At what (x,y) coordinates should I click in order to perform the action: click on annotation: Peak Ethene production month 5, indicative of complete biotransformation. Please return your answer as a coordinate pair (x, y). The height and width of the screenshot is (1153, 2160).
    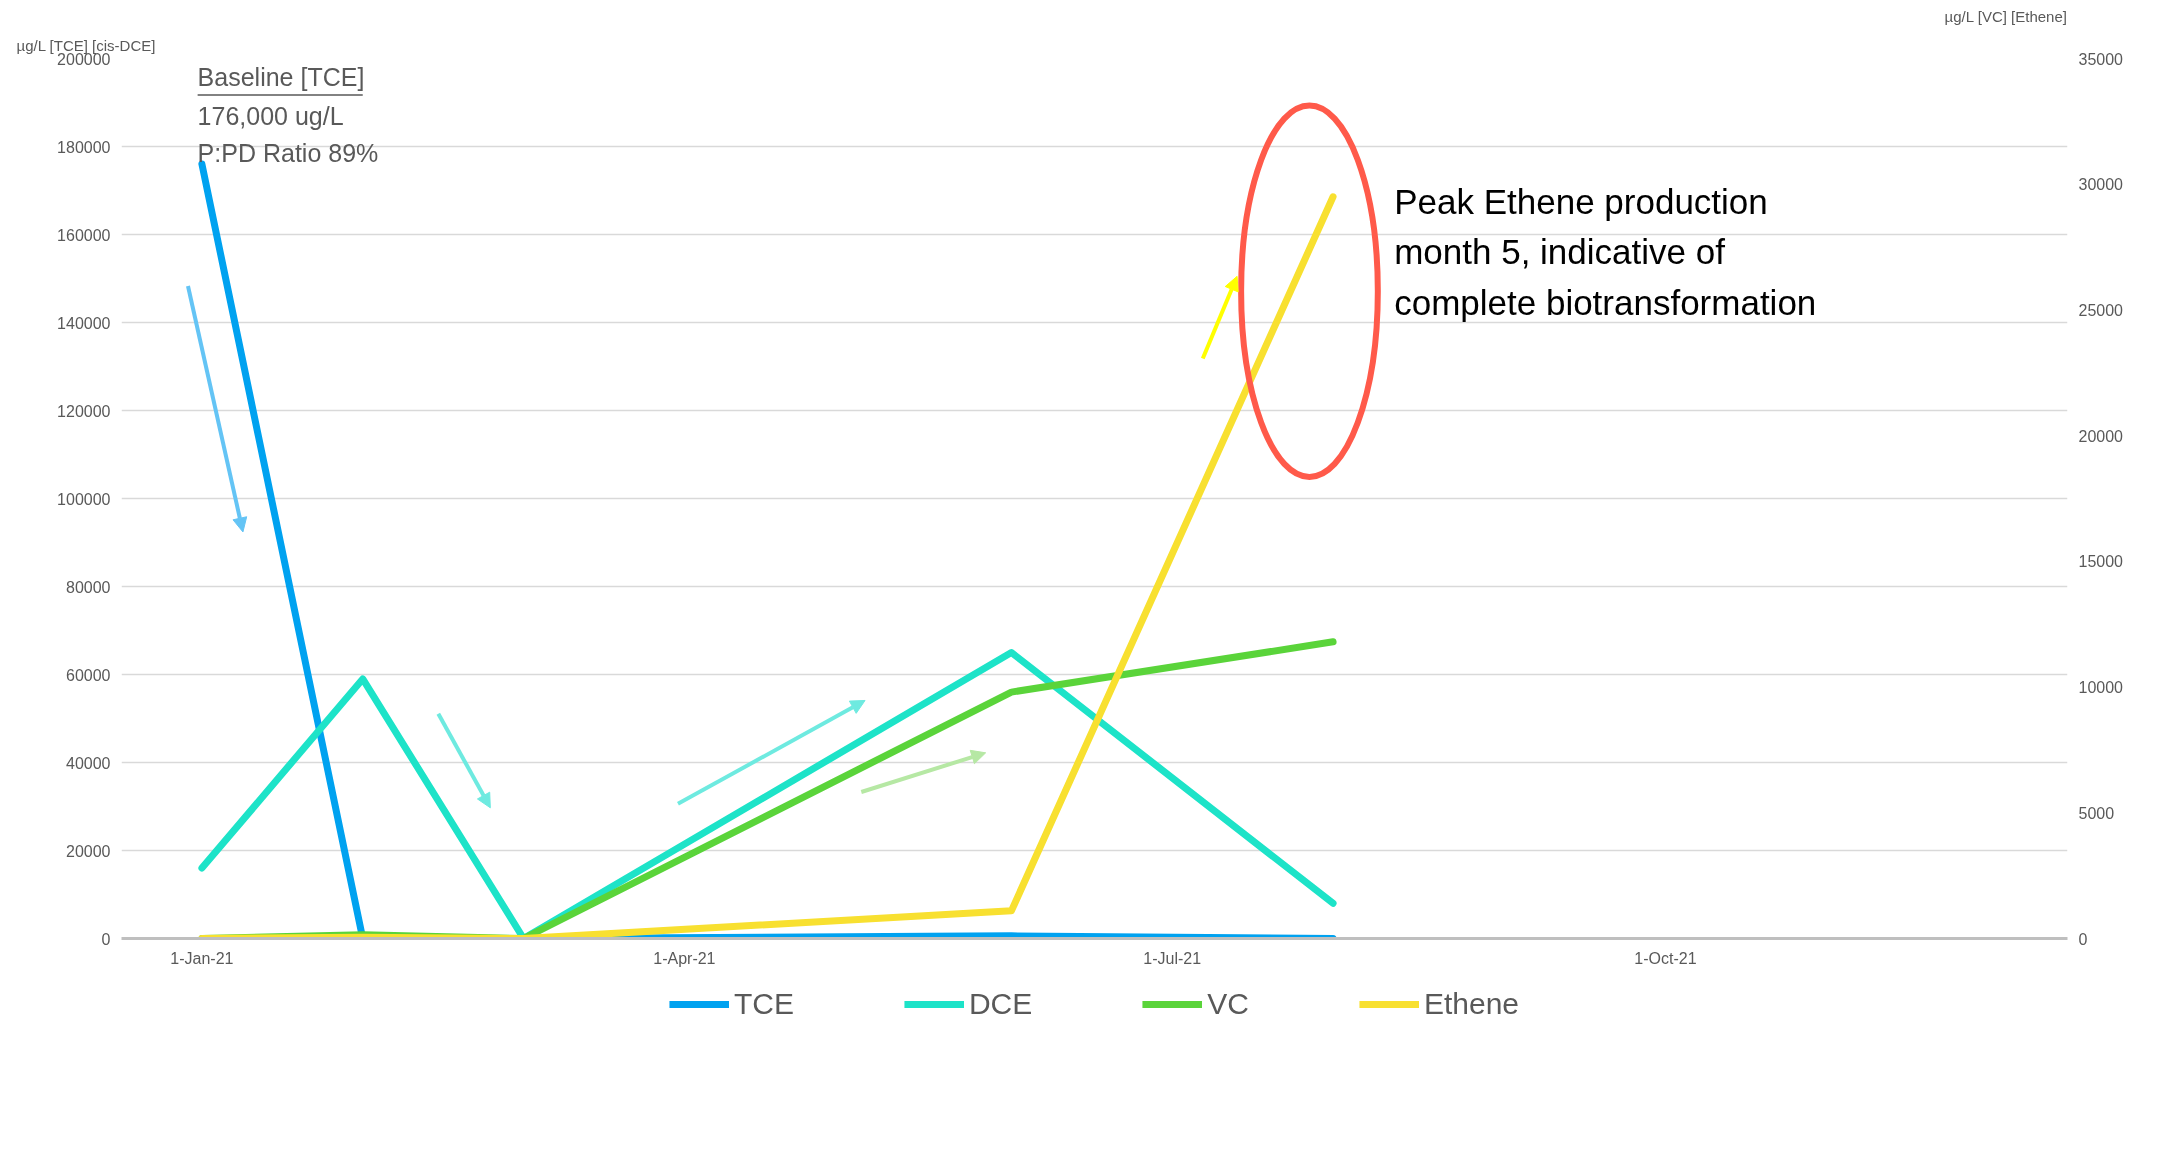
    Looking at the image, I should click on (1605, 252).